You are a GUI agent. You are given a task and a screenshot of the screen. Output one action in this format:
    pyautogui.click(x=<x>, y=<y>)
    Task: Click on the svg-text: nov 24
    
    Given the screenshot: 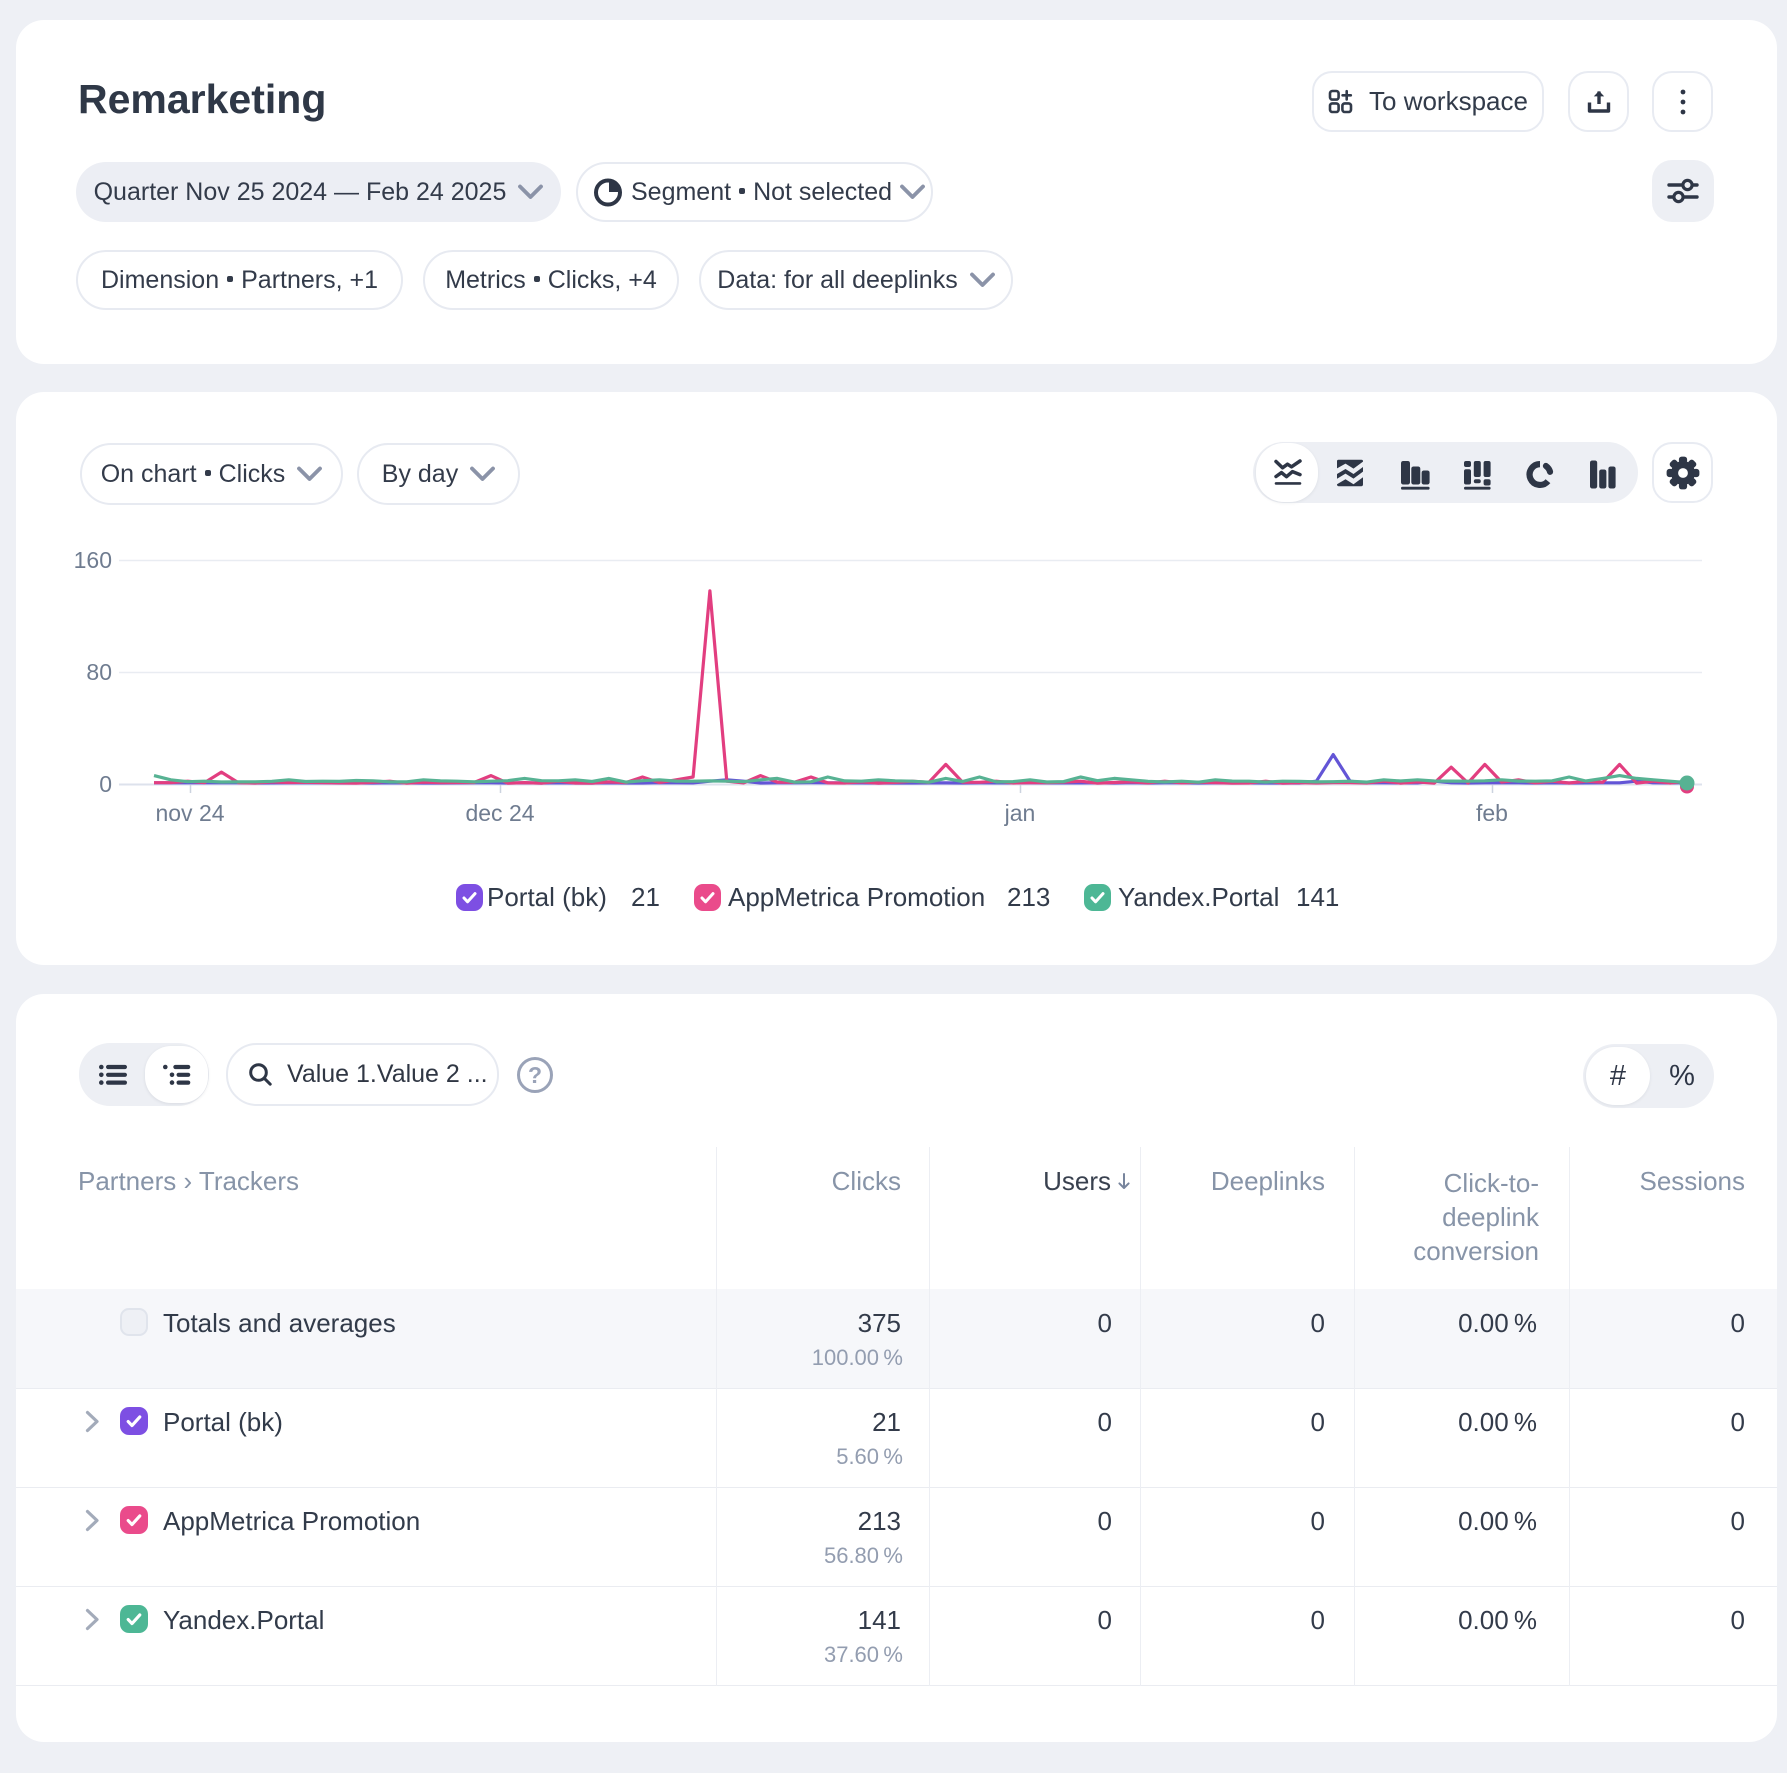 What is the action you would take?
    pyautogui.click(x=189, y=813)
    